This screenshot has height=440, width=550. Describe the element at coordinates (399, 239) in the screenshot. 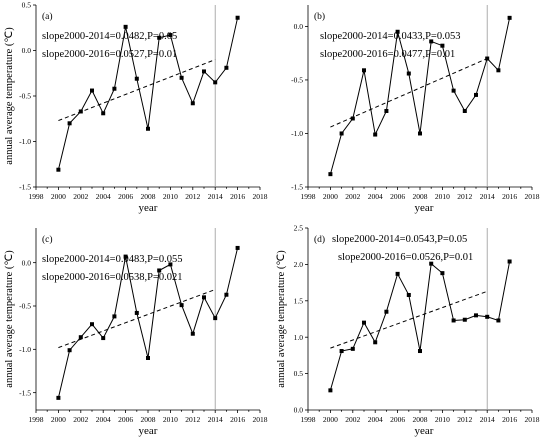

I see `slope-annotation: slope2000-2014=0.0543,P=0.05` at that location.